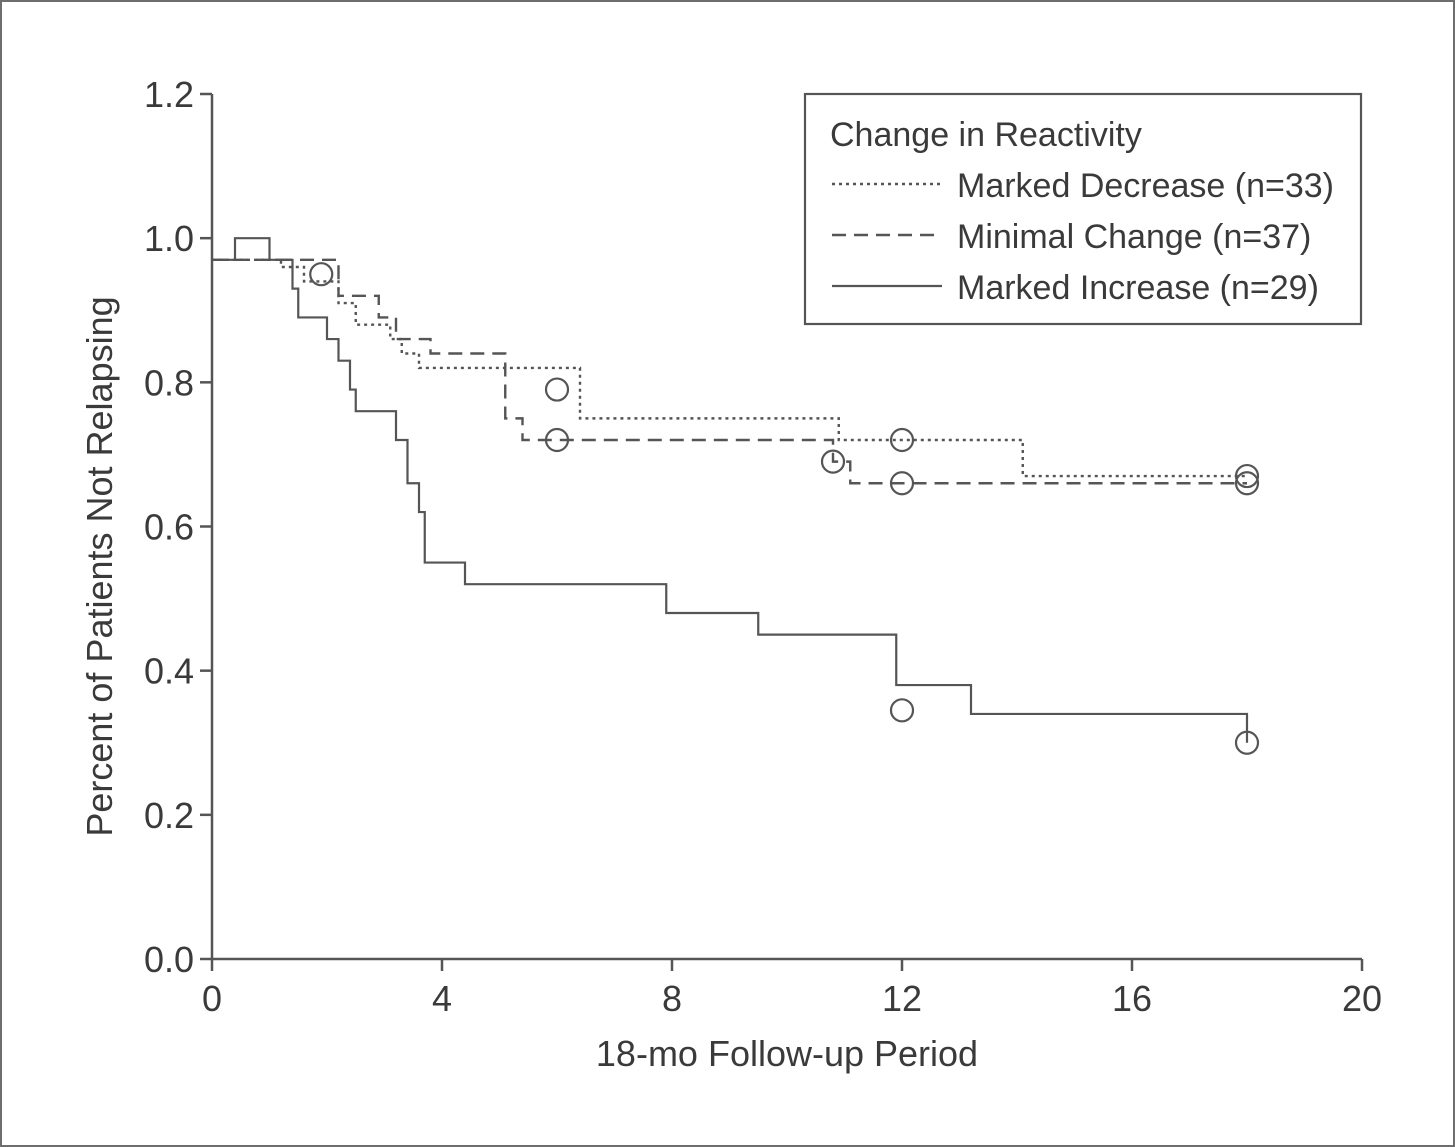  What do you see at coordinates (169, 238) in the screenshot?
I see `y-tick-label: 1.0` at bounding box center [169, 238].